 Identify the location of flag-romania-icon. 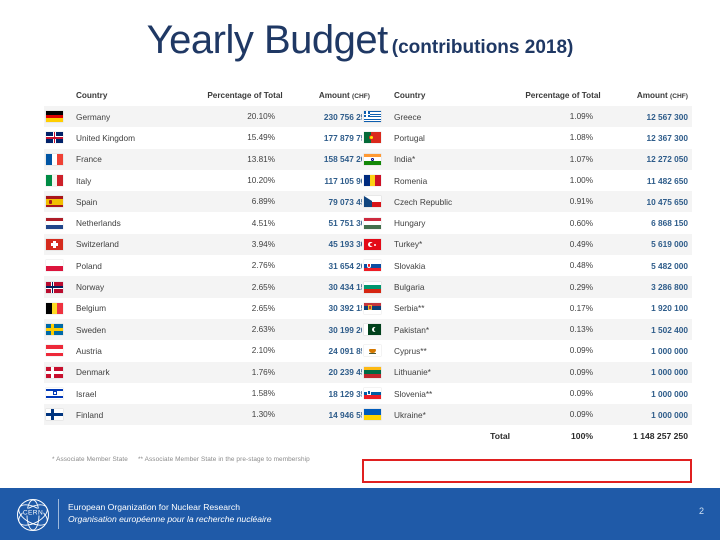
(377, 180).